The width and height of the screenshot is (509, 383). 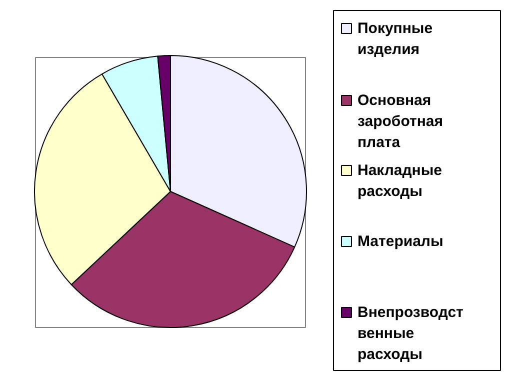 What do you see at coordinates (400, 181) in the screenshot?
I see `legend-label: Накладные расходы` at bounding box center [400, 181].